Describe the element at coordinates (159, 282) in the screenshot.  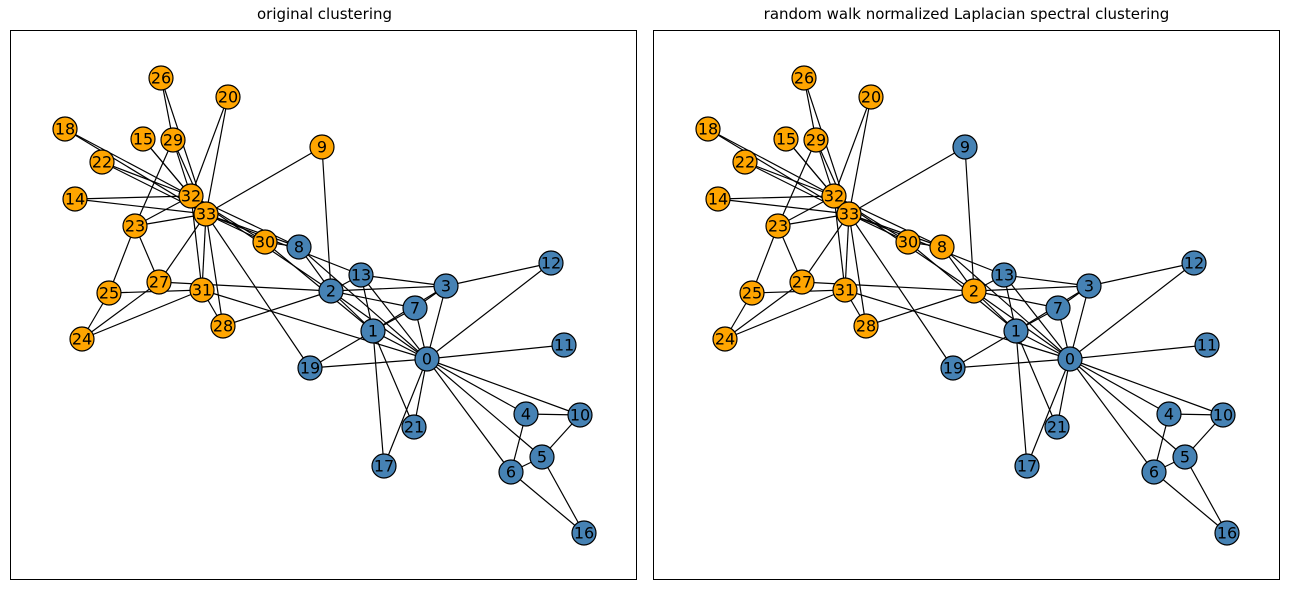
I see `node-label: 27` at that location.